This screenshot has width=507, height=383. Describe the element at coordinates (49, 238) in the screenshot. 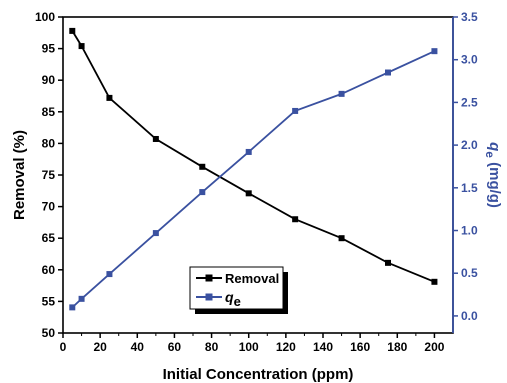

I see `y-tick-label: 65` at that location.